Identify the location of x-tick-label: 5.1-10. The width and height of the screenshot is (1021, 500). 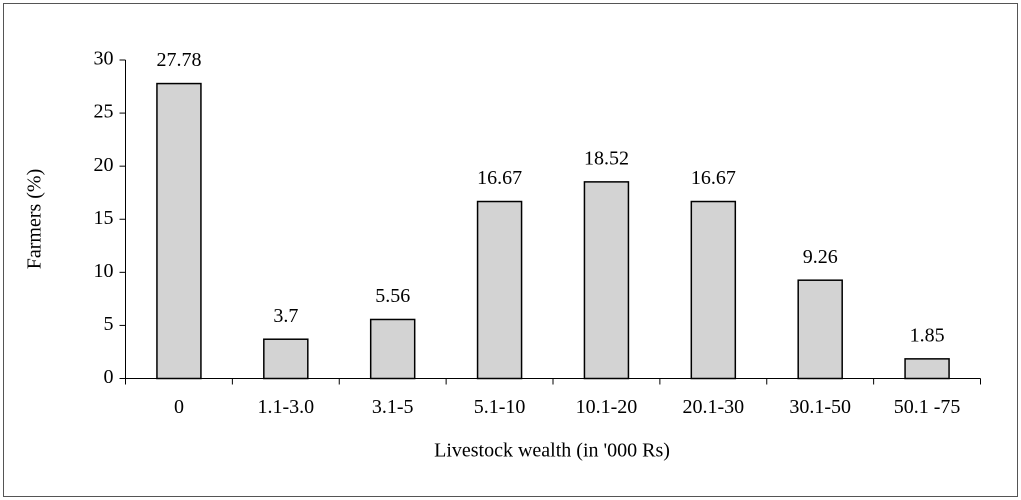
(500, 407).